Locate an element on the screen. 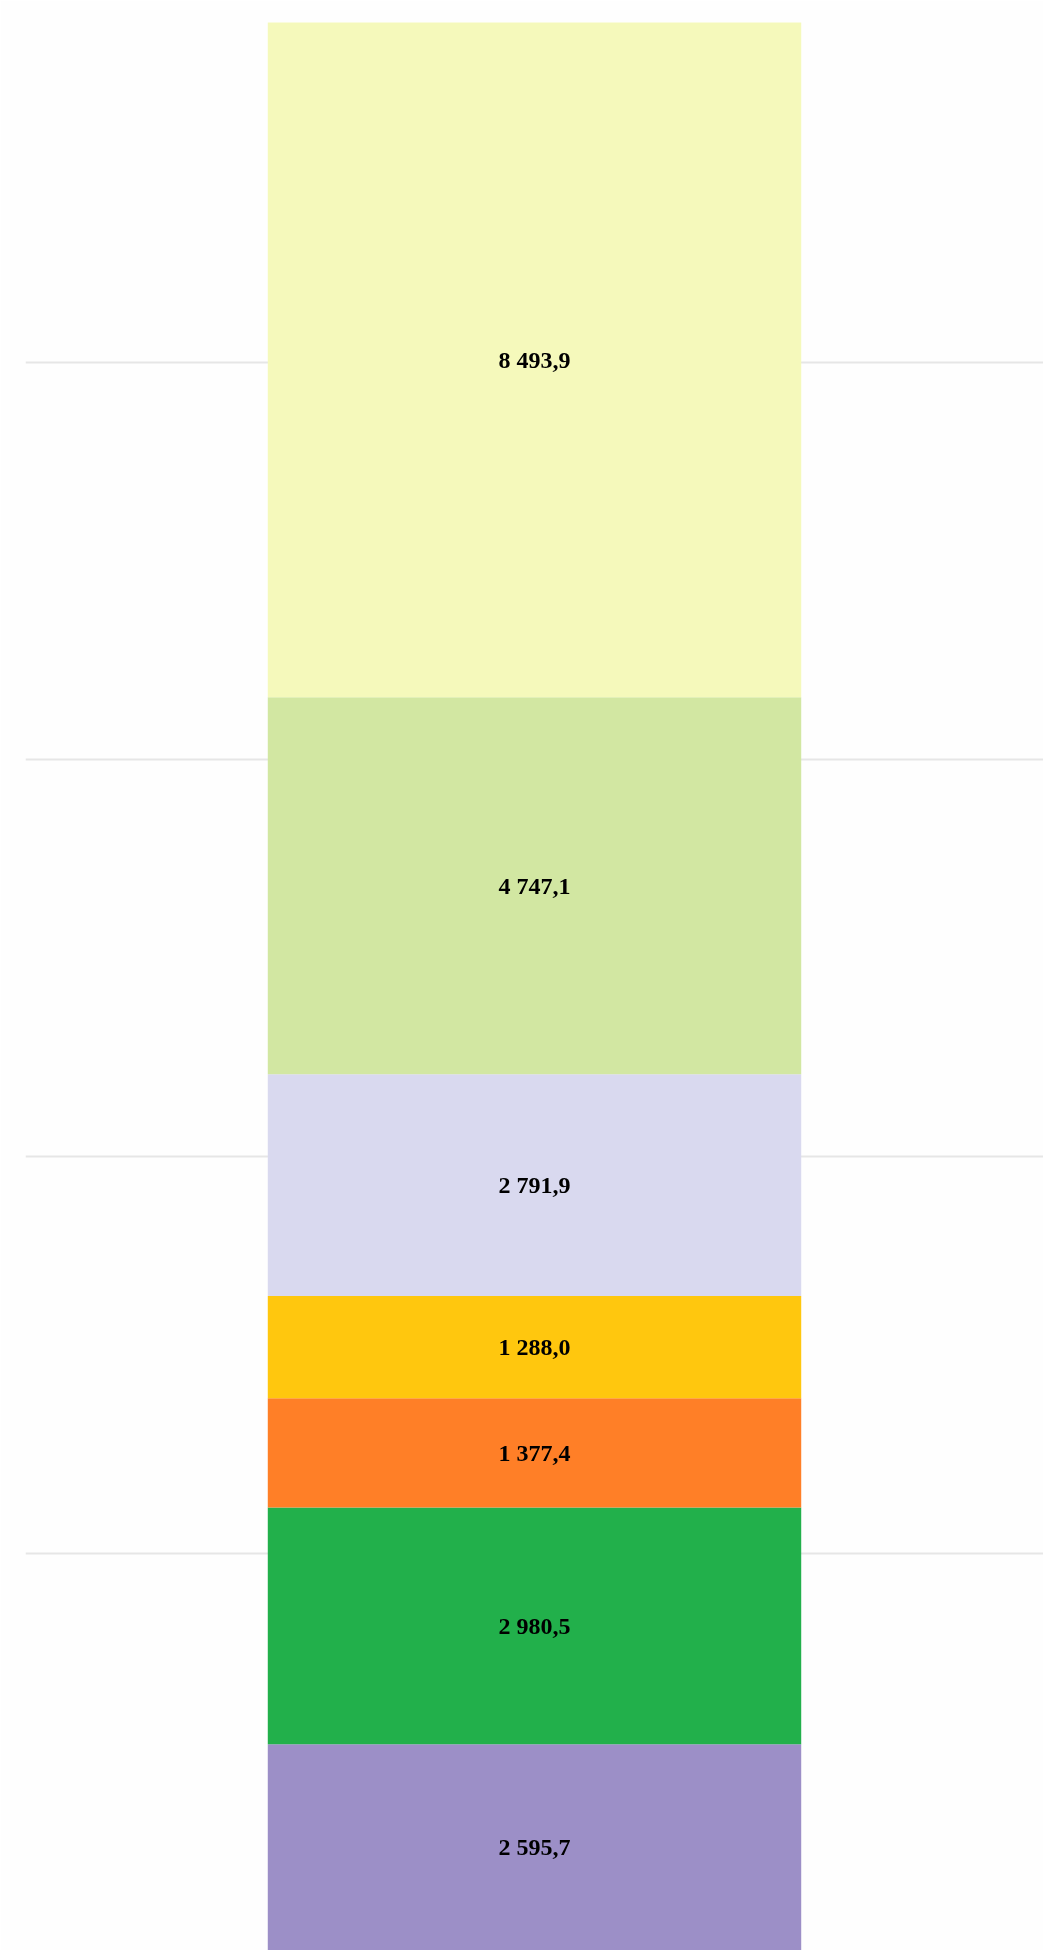 The image size is (1043, 1950). data-label: 1 377,4 is located at coordinates (534, 1452).